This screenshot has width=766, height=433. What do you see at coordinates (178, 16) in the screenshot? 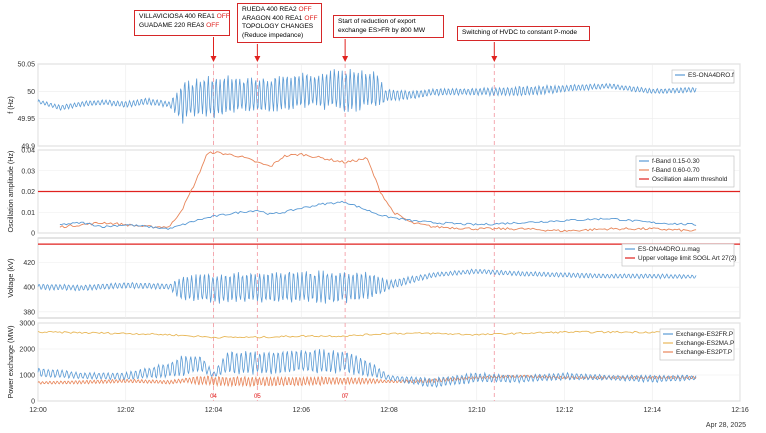
I see `annotation-text: VILLAVICIOSA 400 REA1` at bounding box center [178, 16].